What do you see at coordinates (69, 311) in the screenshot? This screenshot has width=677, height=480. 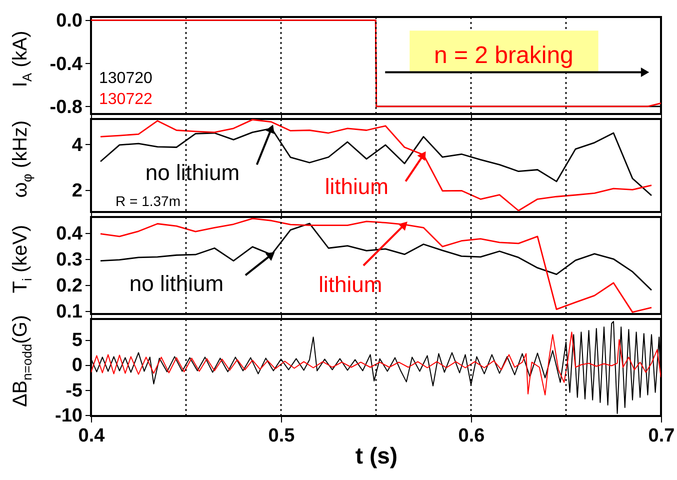 I see `y-tick-label: 0.1` at bounding box center [69, 311].